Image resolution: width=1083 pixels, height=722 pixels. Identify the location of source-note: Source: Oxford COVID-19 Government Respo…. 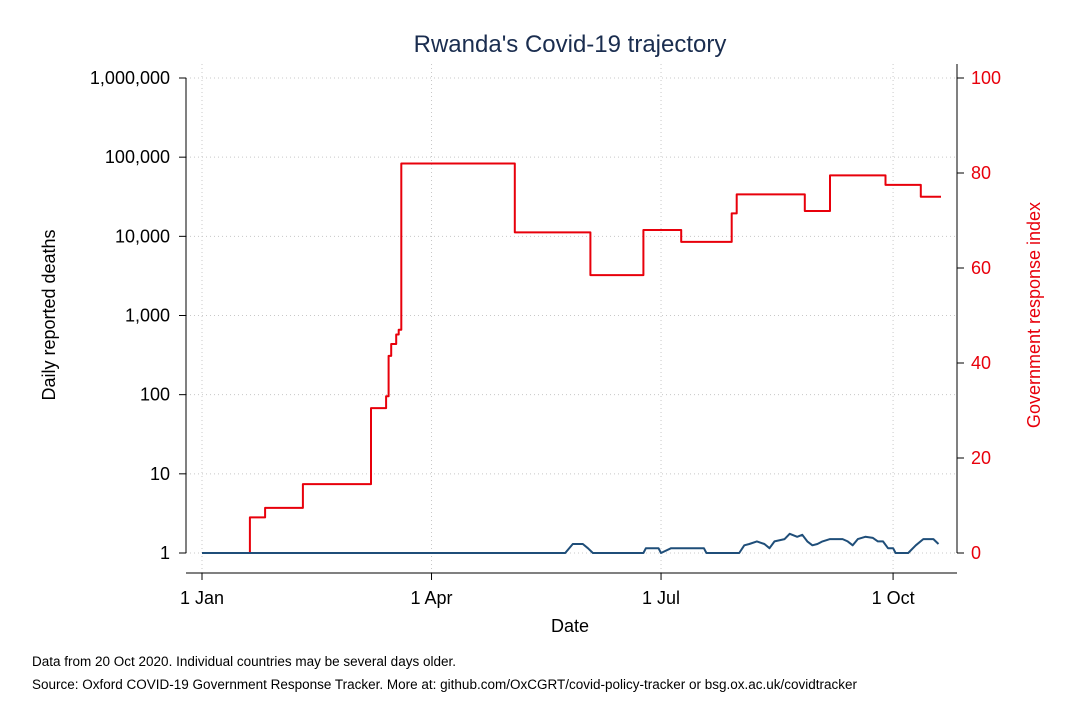
(445, 684).